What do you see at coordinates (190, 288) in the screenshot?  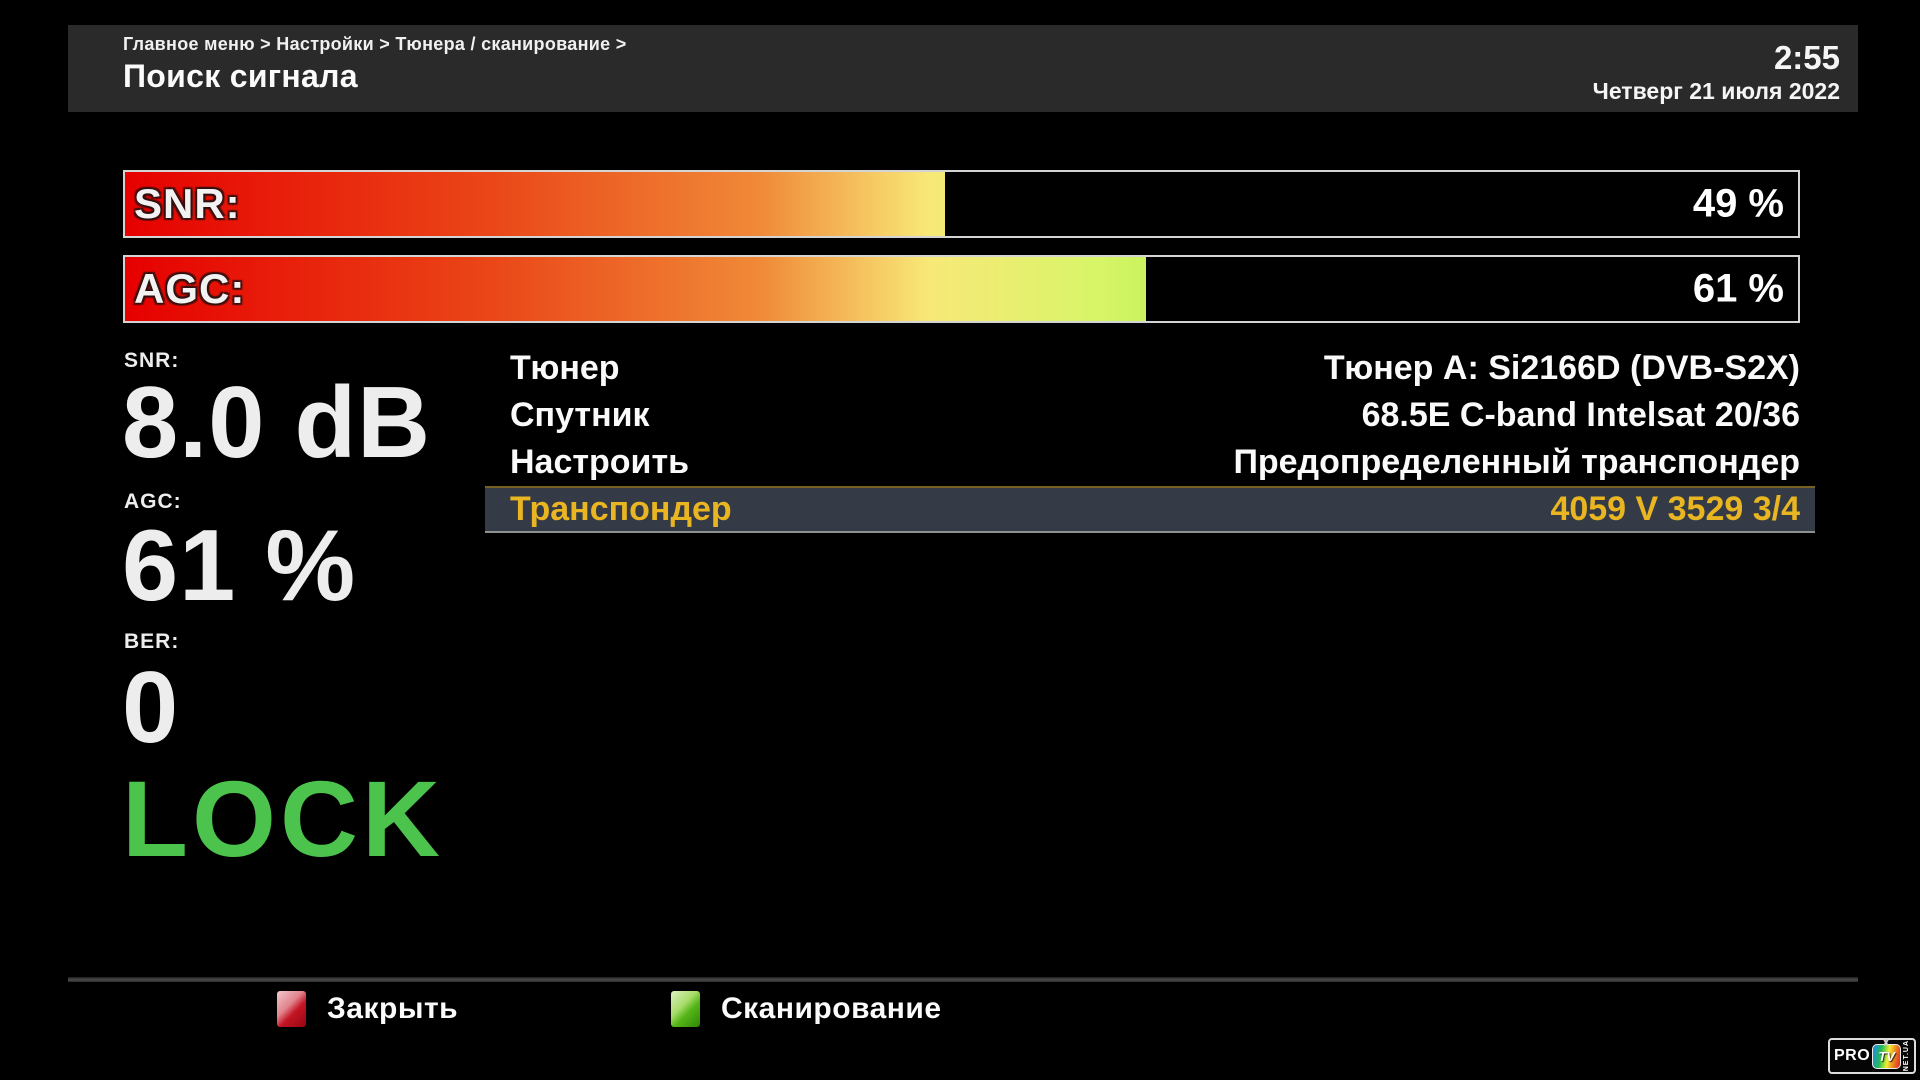 I see `agc-bar-label: AGC:` at bounding box center [190, 288].